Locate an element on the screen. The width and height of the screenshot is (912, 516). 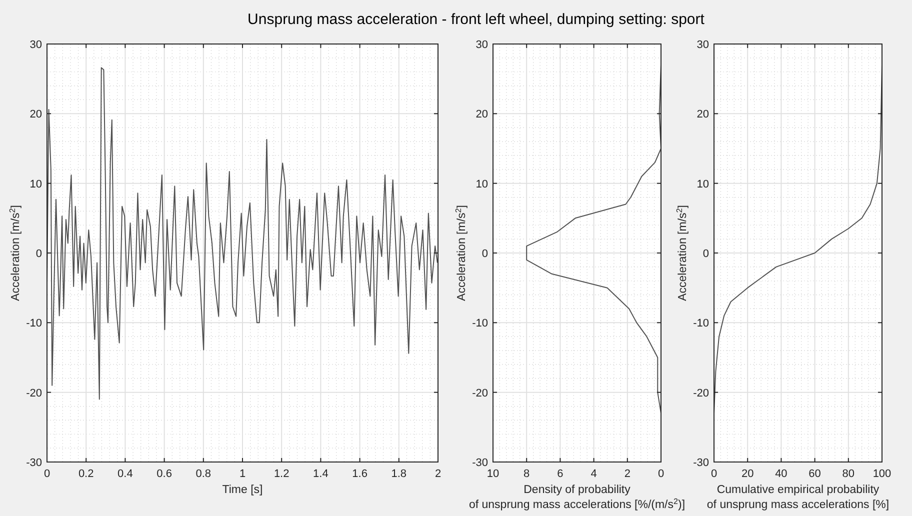
x-tick-label: 0.4 is located at coordinates (125, 474).